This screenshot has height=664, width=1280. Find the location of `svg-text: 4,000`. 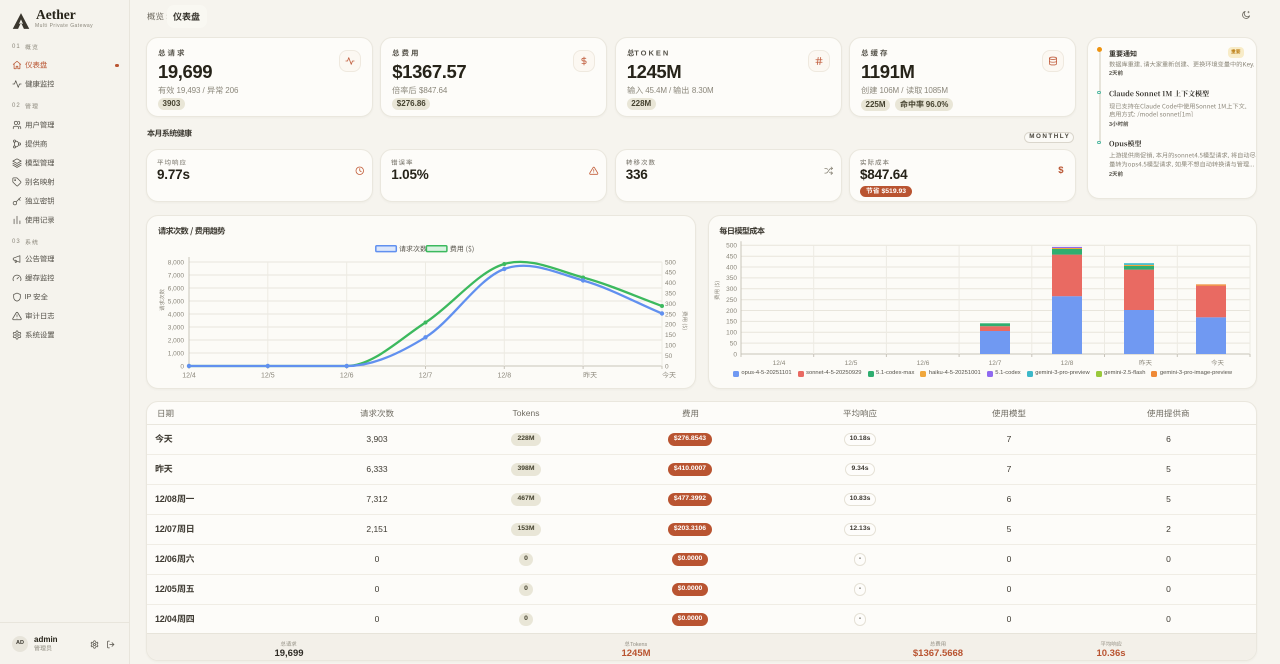

svg-text: 4,000 is located at coordinates (176, 314).